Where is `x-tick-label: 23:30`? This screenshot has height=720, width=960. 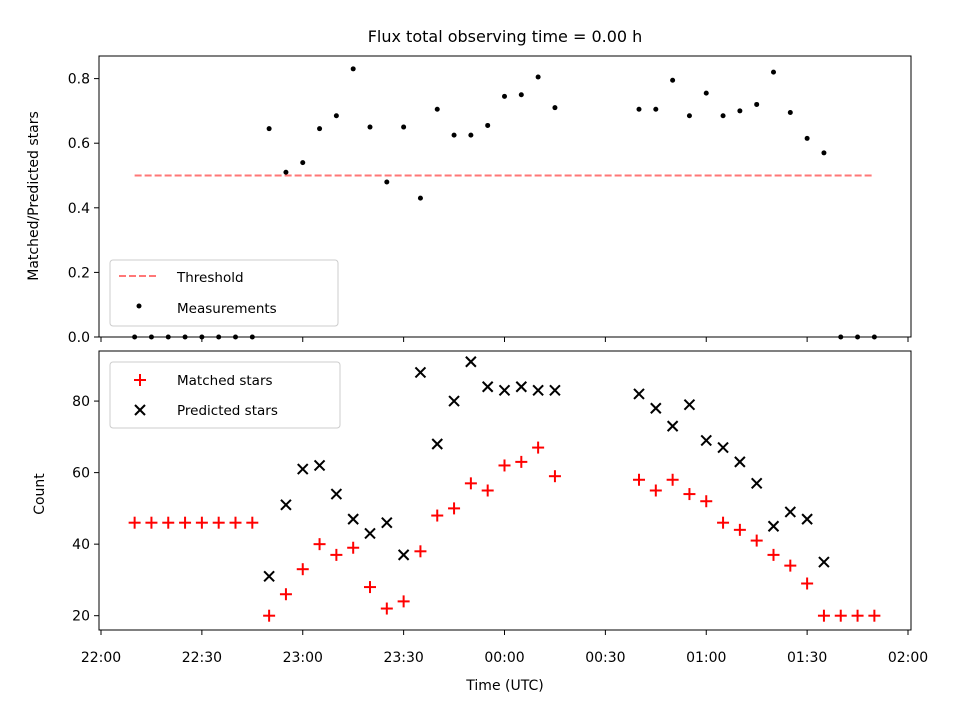 x-tick-label: 23:30 is located at coordinates (403, 658).